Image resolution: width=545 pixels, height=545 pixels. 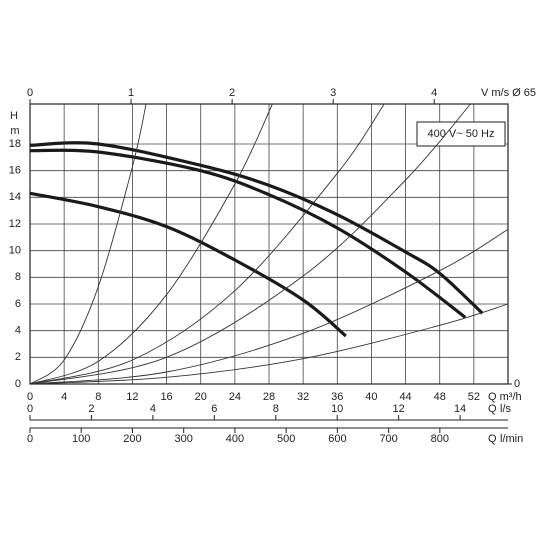 I want to click on x-axis-label: Q m³/h, so click(x=505, y=397).